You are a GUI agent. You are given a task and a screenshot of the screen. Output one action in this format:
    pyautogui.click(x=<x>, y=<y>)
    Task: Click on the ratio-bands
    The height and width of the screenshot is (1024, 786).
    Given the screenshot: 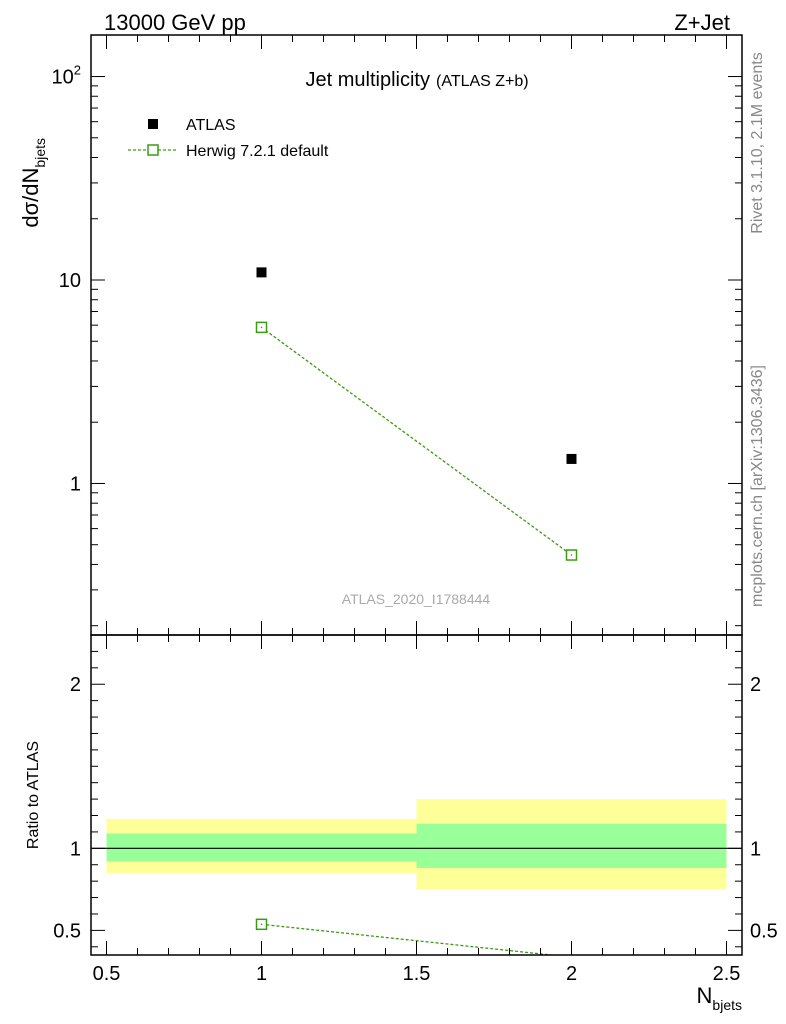 What is the action you would take?
    pyautogui.click(x=416, y=844)
    